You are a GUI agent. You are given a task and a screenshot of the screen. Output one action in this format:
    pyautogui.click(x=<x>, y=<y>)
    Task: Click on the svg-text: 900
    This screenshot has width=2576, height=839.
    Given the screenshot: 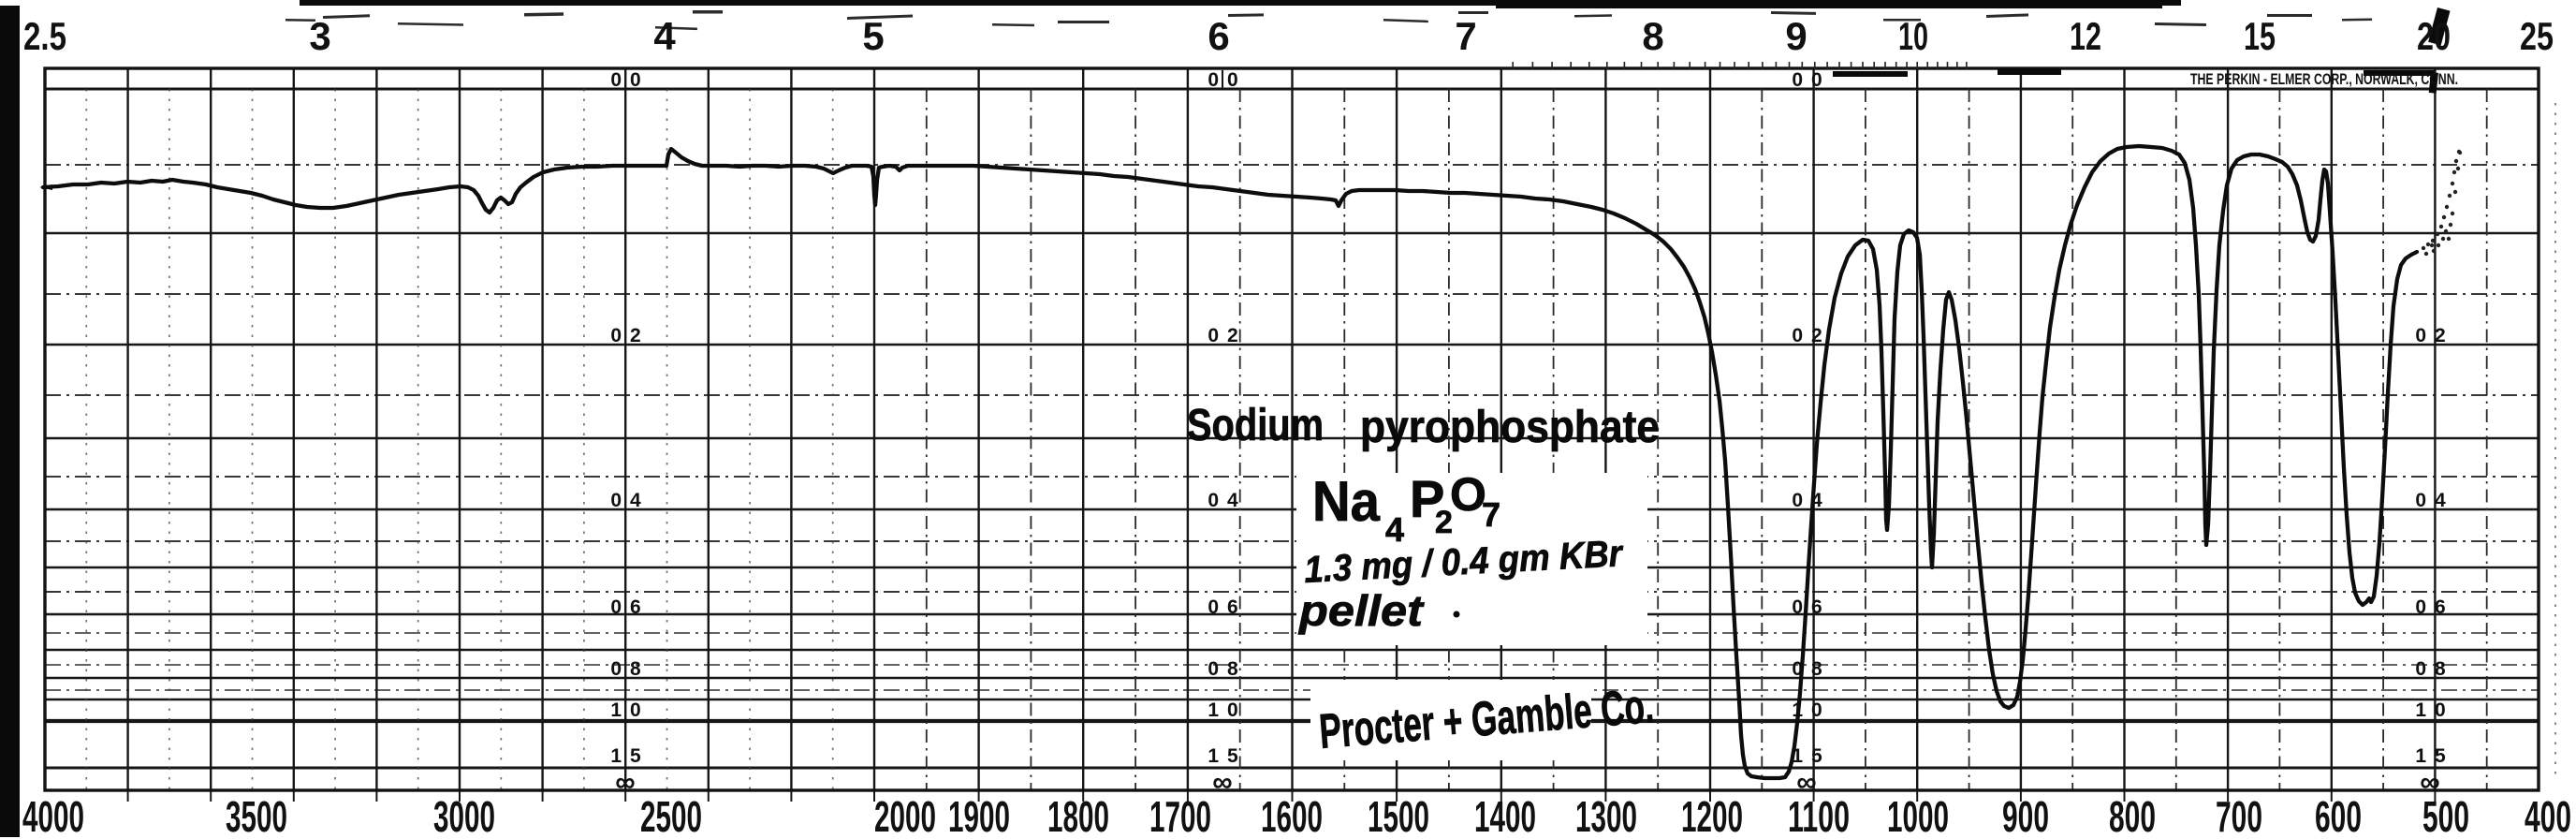 What is the action you would take?
    pyautogui.click(x=2025, y=816)
    